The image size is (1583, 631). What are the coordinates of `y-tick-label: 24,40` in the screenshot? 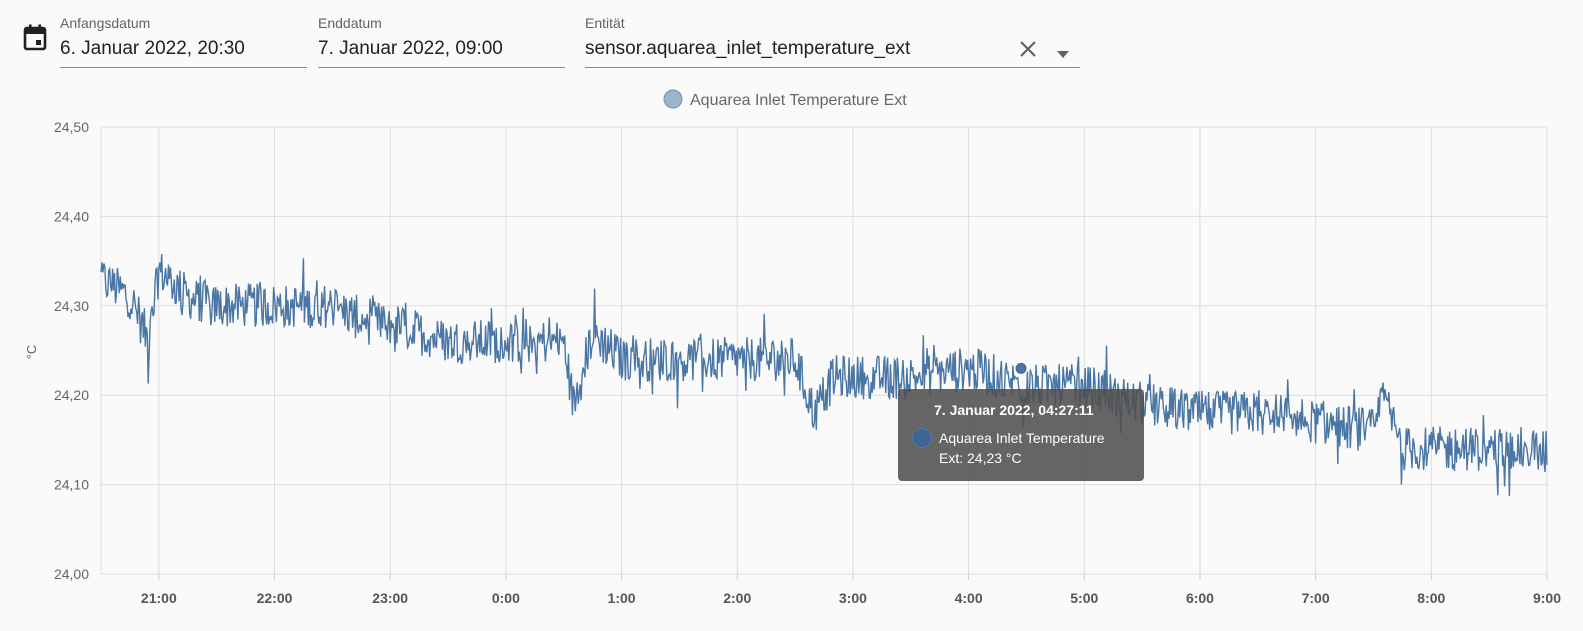 It's located at (71, 216).